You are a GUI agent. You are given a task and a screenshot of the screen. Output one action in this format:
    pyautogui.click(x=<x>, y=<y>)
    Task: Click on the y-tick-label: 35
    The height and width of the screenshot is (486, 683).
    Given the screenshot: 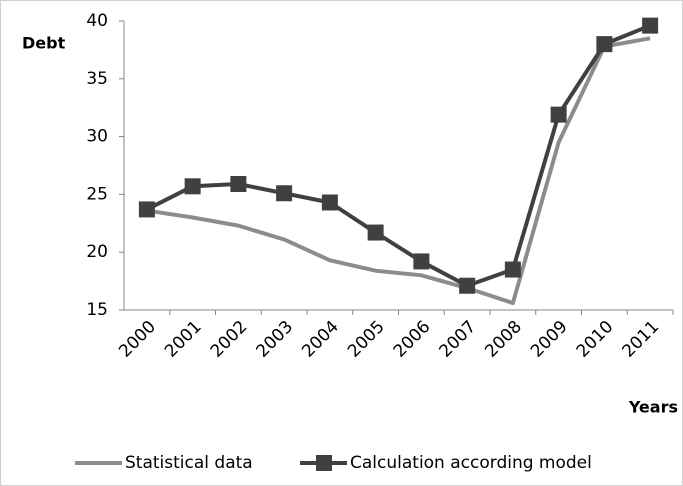 What is the action you would take?
    pyautogui.click(x=97, y=79)
    